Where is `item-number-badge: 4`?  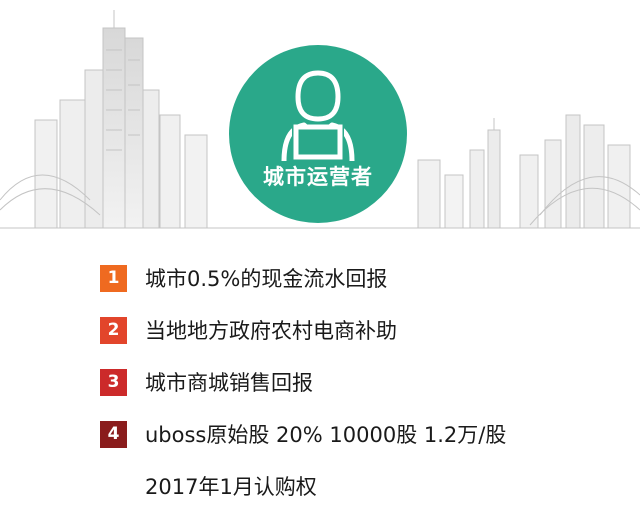 item-number-badge: 4 is located at coordinates (113, 434).